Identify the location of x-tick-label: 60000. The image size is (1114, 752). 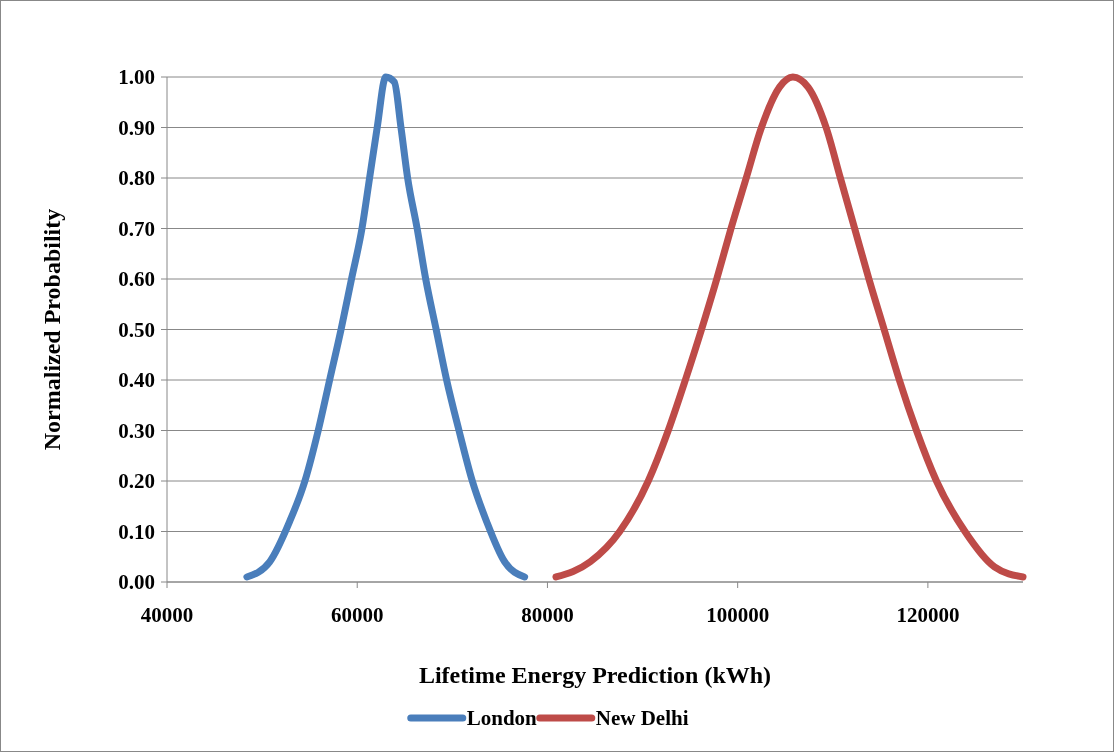
(357, 615).